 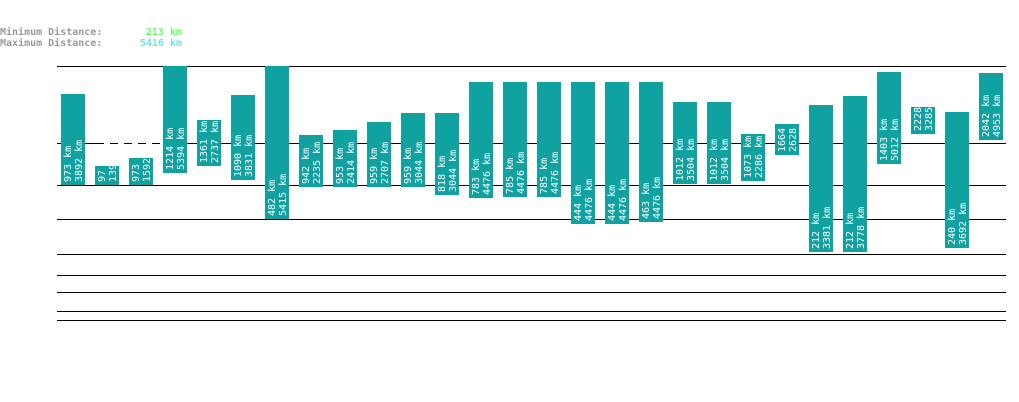 I want to click on bar-low-label: 973 km, so click(x=68, y=164).